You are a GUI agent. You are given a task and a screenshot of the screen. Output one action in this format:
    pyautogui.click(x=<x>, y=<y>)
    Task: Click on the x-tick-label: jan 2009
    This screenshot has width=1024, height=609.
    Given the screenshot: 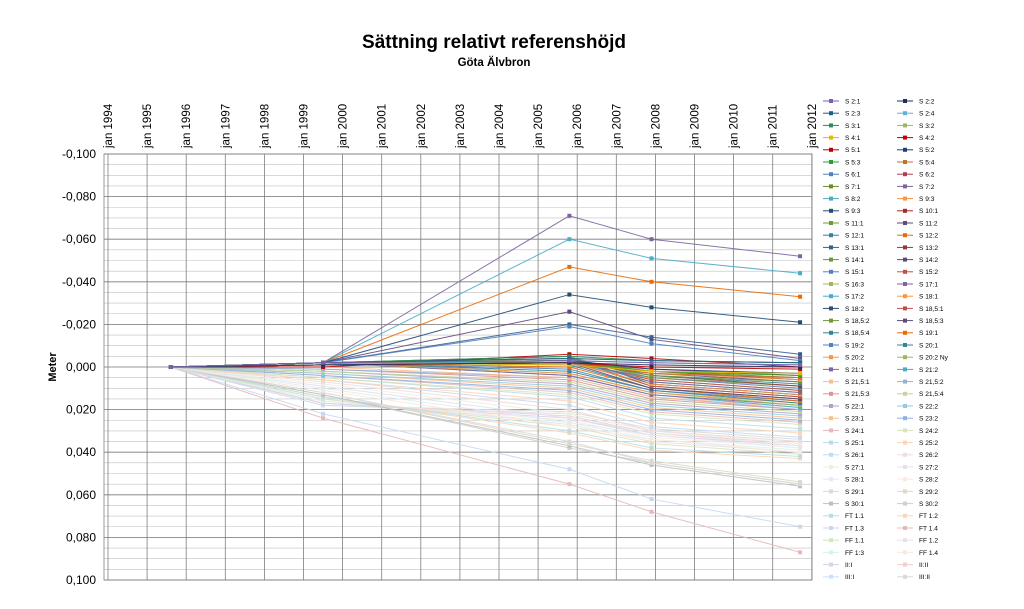 What is the action you would take?
    pyautogui.click(x=696, y=126)
    